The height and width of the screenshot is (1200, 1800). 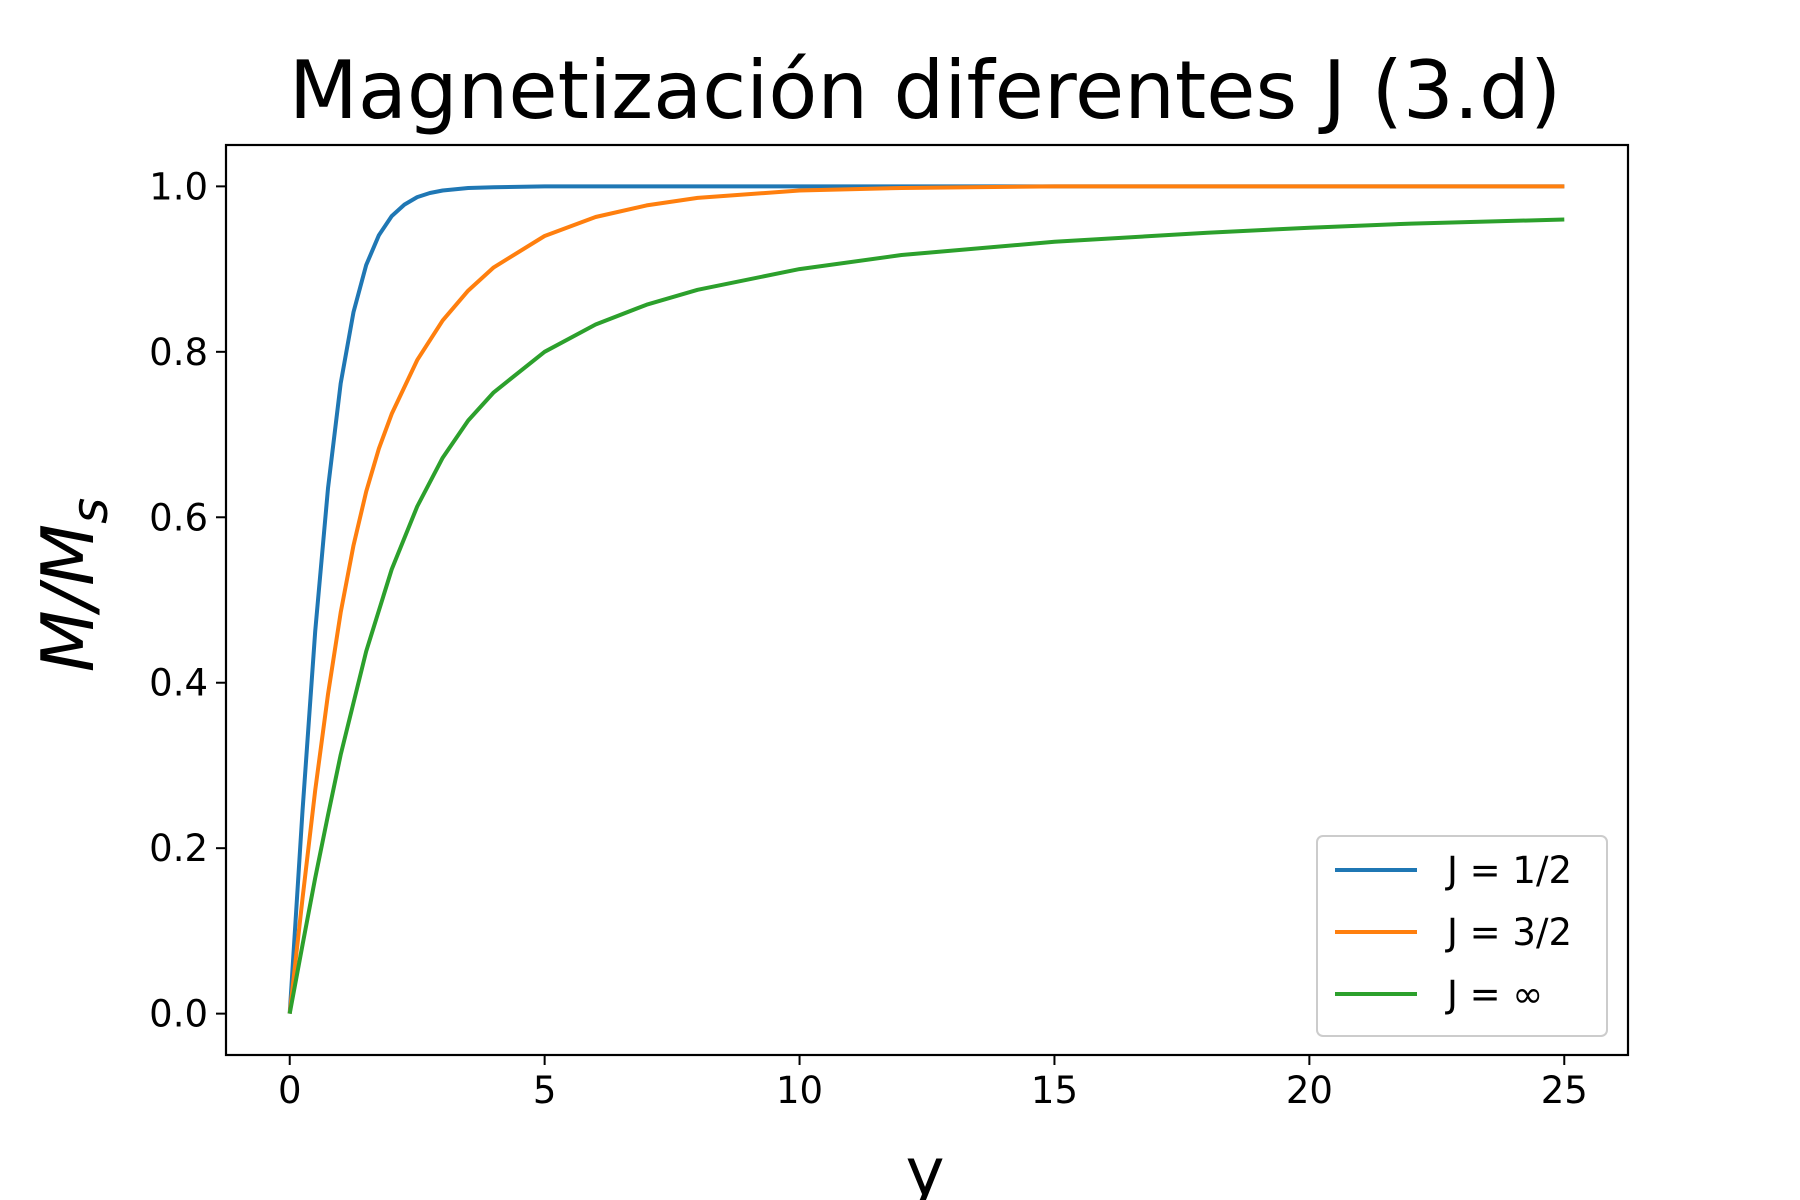 I want to click on y-tick-label: 0.6, so click(x=178, y=517).